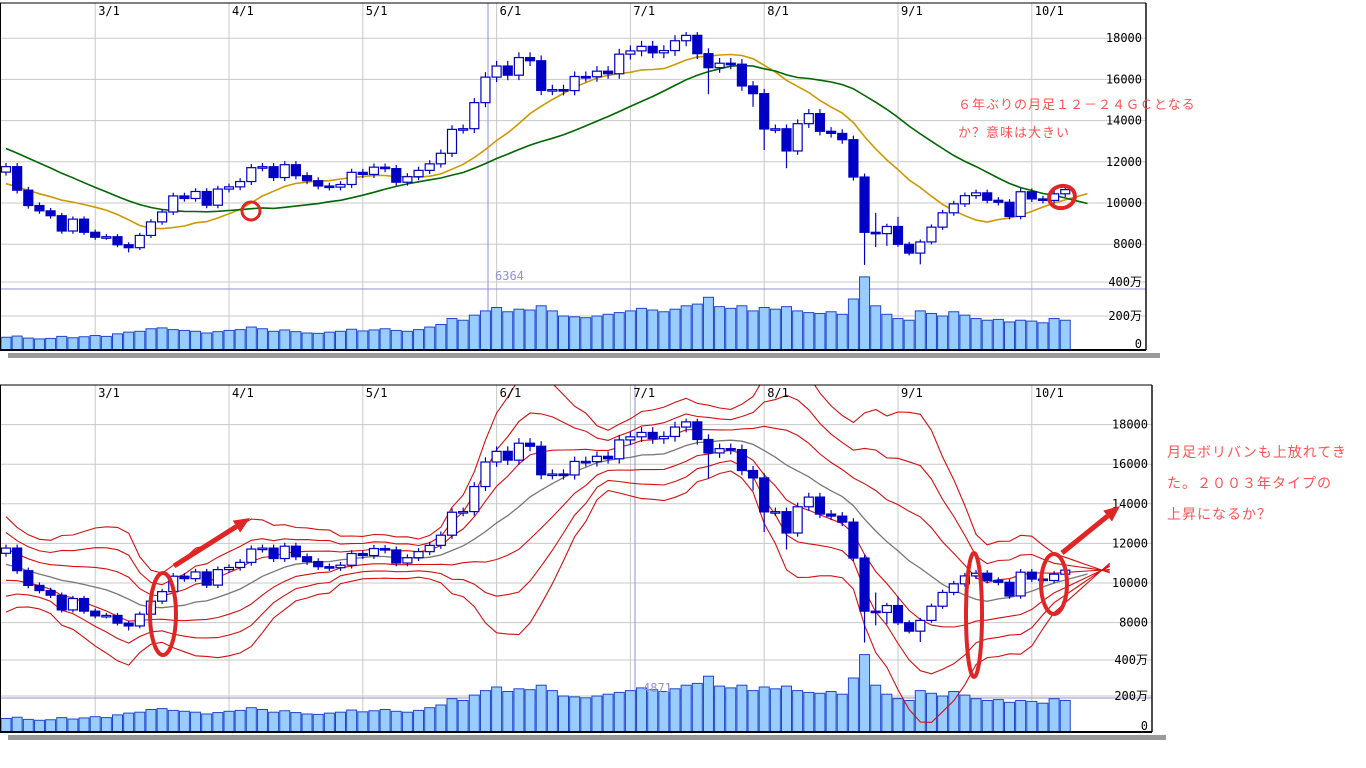  What do you see at coordinates (1085, 534) in the screenshot?
I see `annotation-arrow` at bounding box center [1085, 534].